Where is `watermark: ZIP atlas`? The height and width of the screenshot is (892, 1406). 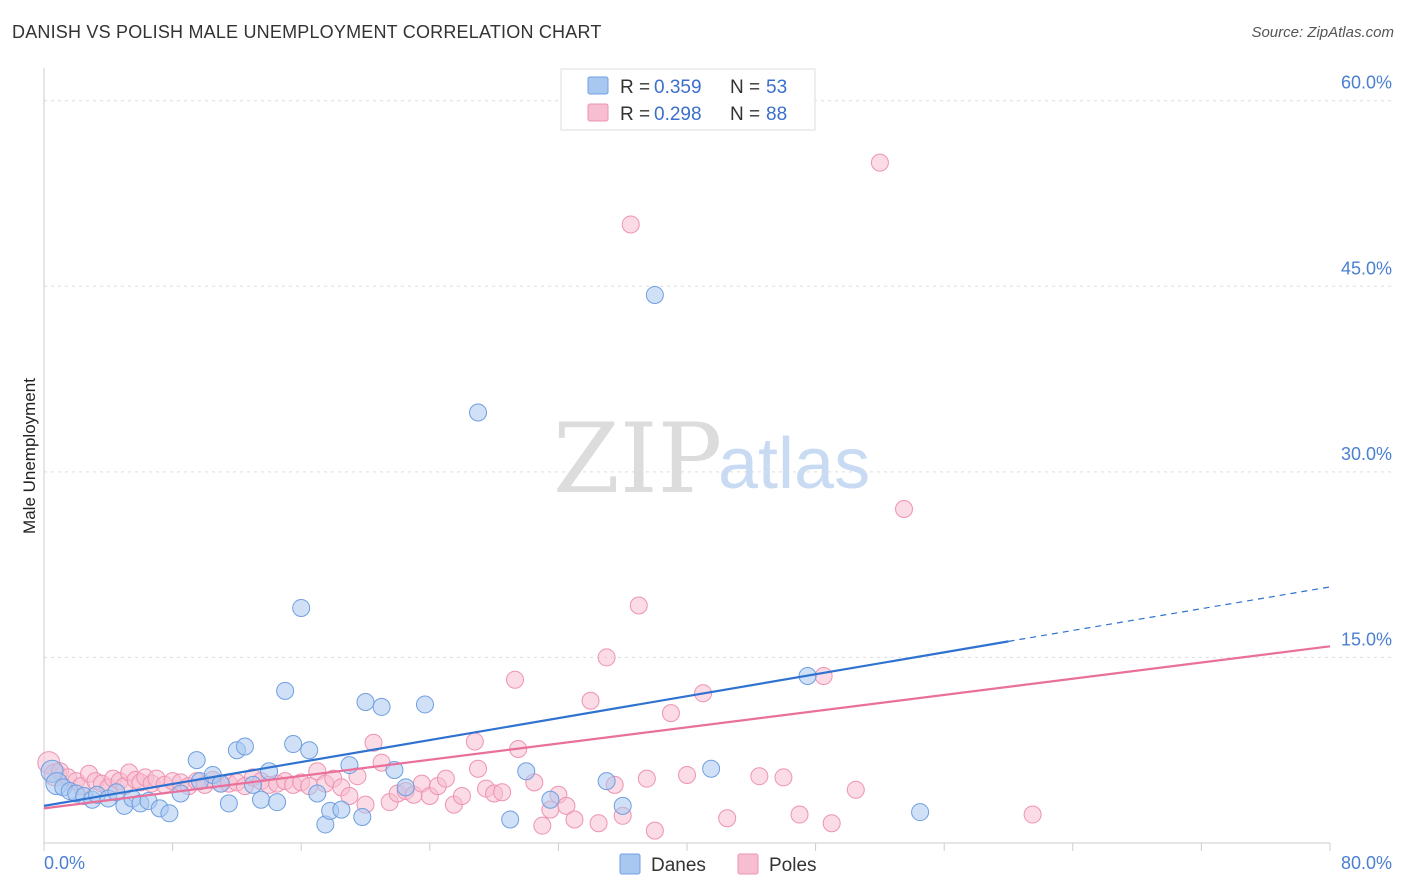
watermark: ZIP atlas is located at coordinates (711, 459).